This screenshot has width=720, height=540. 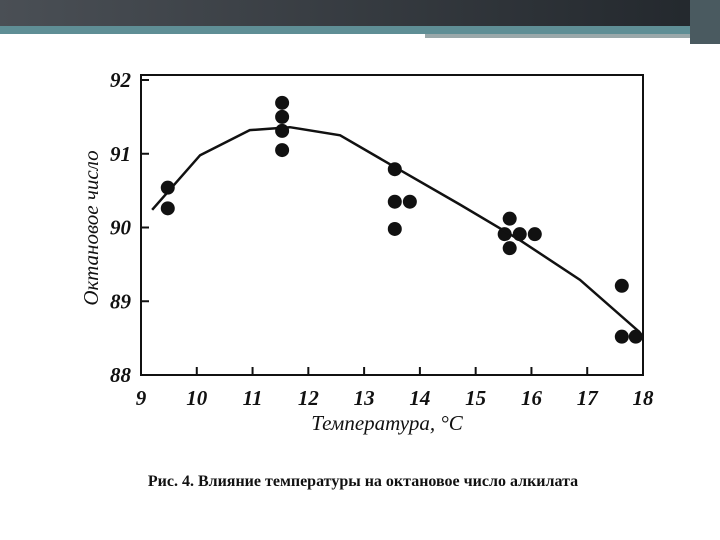 I want to click on x-tick-label: 12, so click(x=309, y=398).